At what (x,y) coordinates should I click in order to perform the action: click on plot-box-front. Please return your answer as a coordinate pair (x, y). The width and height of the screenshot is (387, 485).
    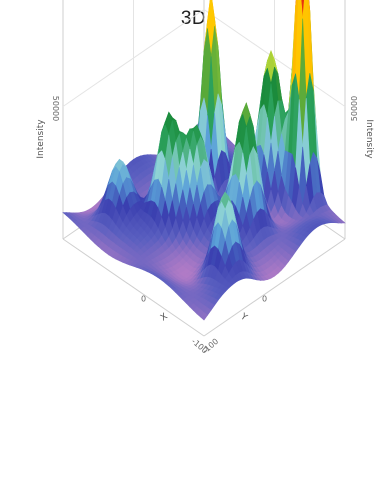
    Looking at the image, I should click on (204, 287).